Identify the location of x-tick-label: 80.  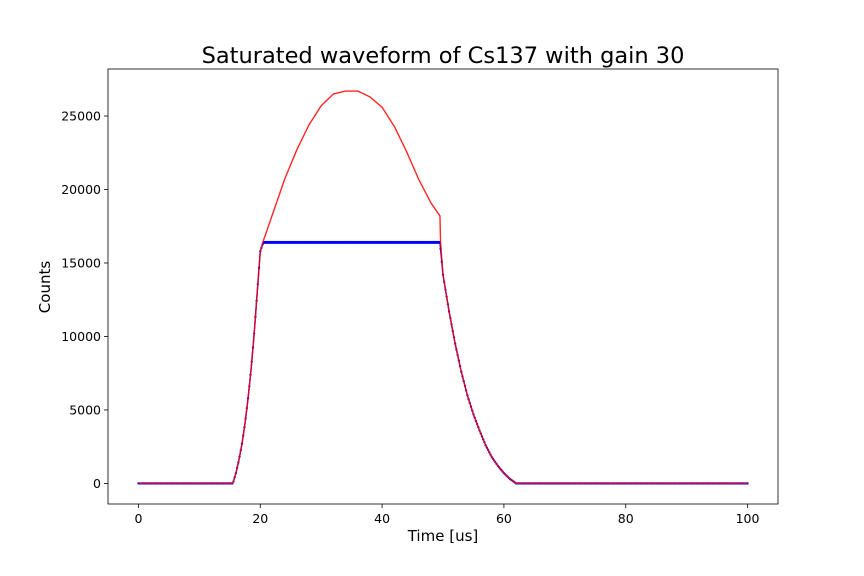
(626, 518).